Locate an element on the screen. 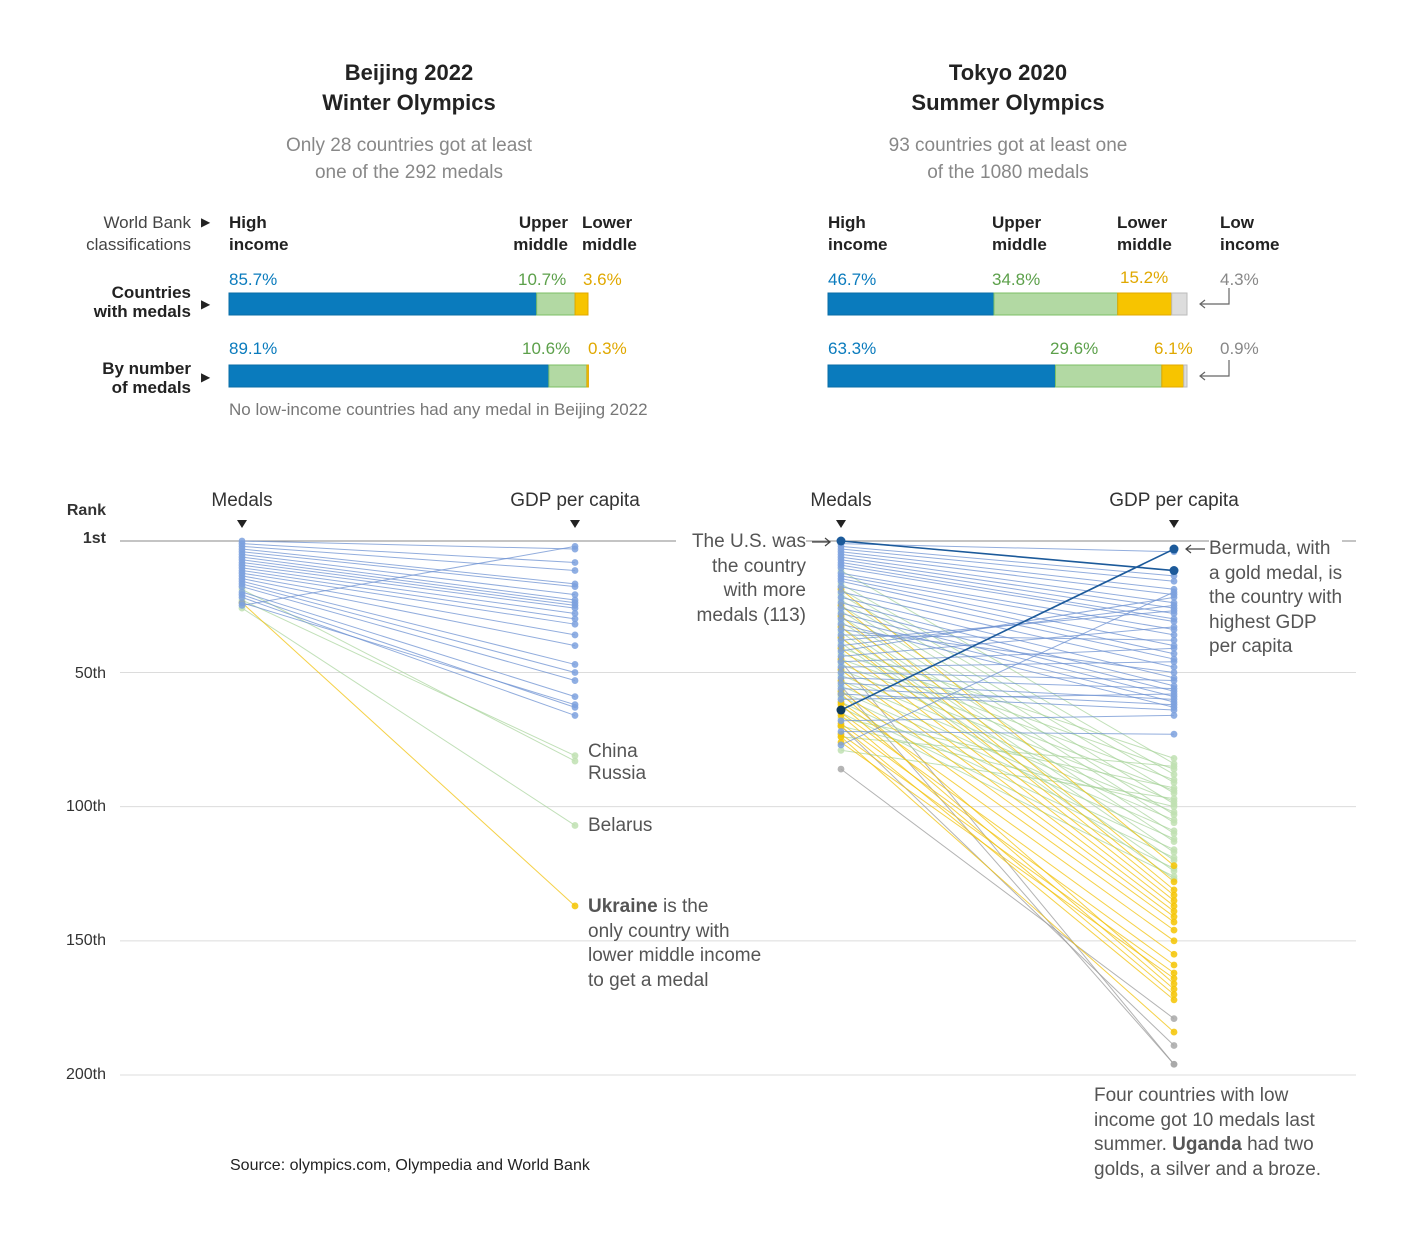 The image size is (1420, 1243). ukraine-annotation-line2: only country with is located at coordinates (659, 931).